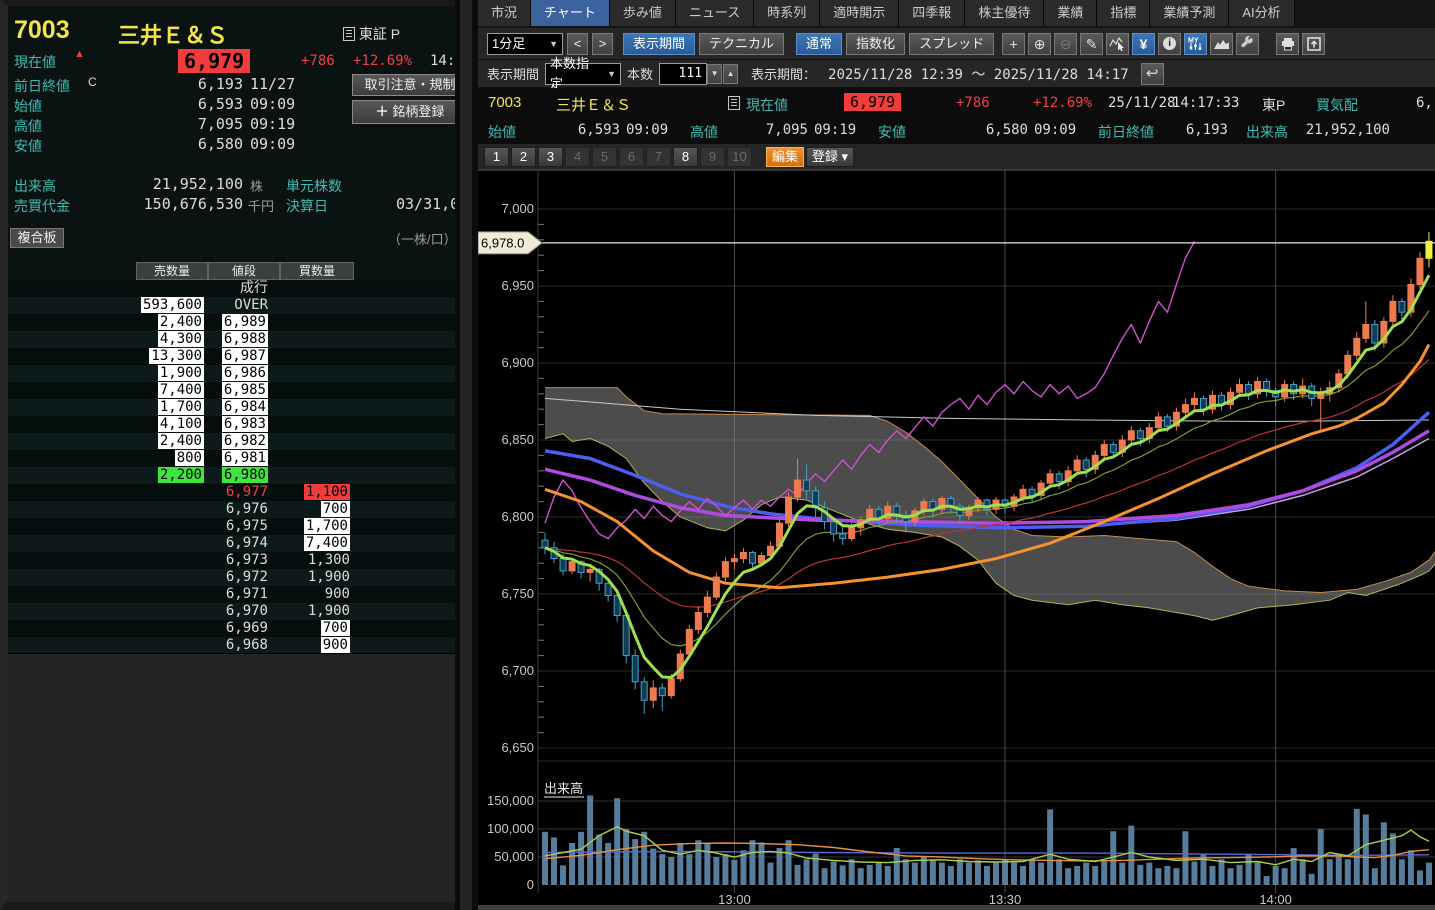  I want to click on order-book-row: 6,969 700, so click(235, 628).